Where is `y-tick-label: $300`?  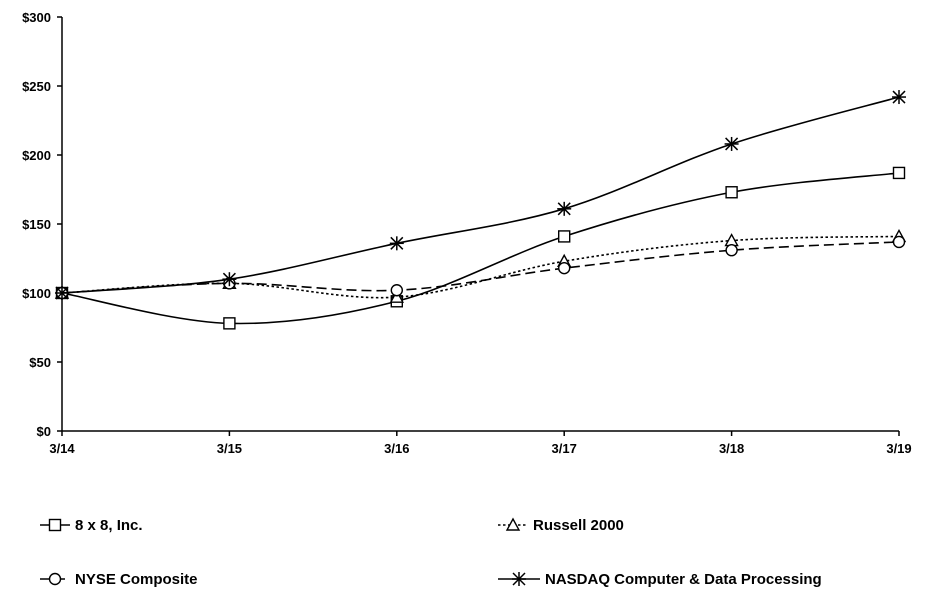
y-tick-label: $300 is located at coordinates (36, 17).